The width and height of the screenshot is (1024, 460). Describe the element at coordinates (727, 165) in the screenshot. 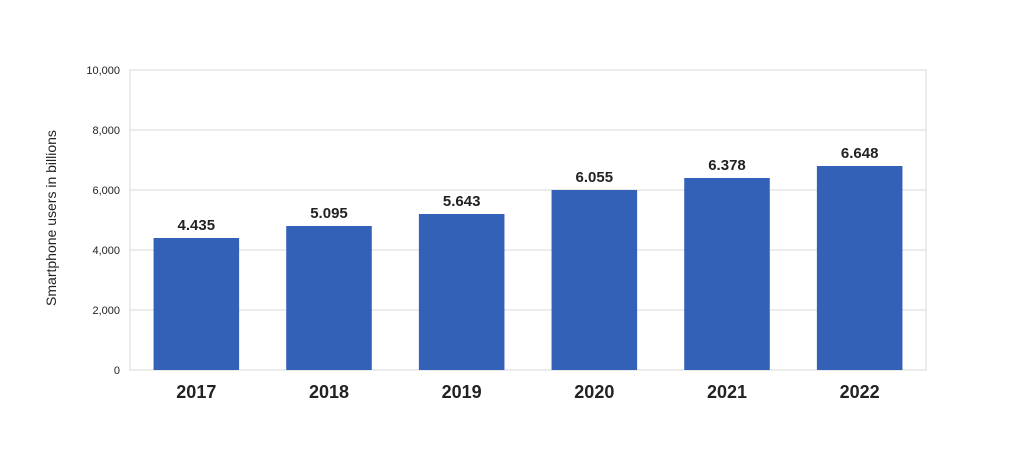

I see `data-label-2021: 6.378` at that location.